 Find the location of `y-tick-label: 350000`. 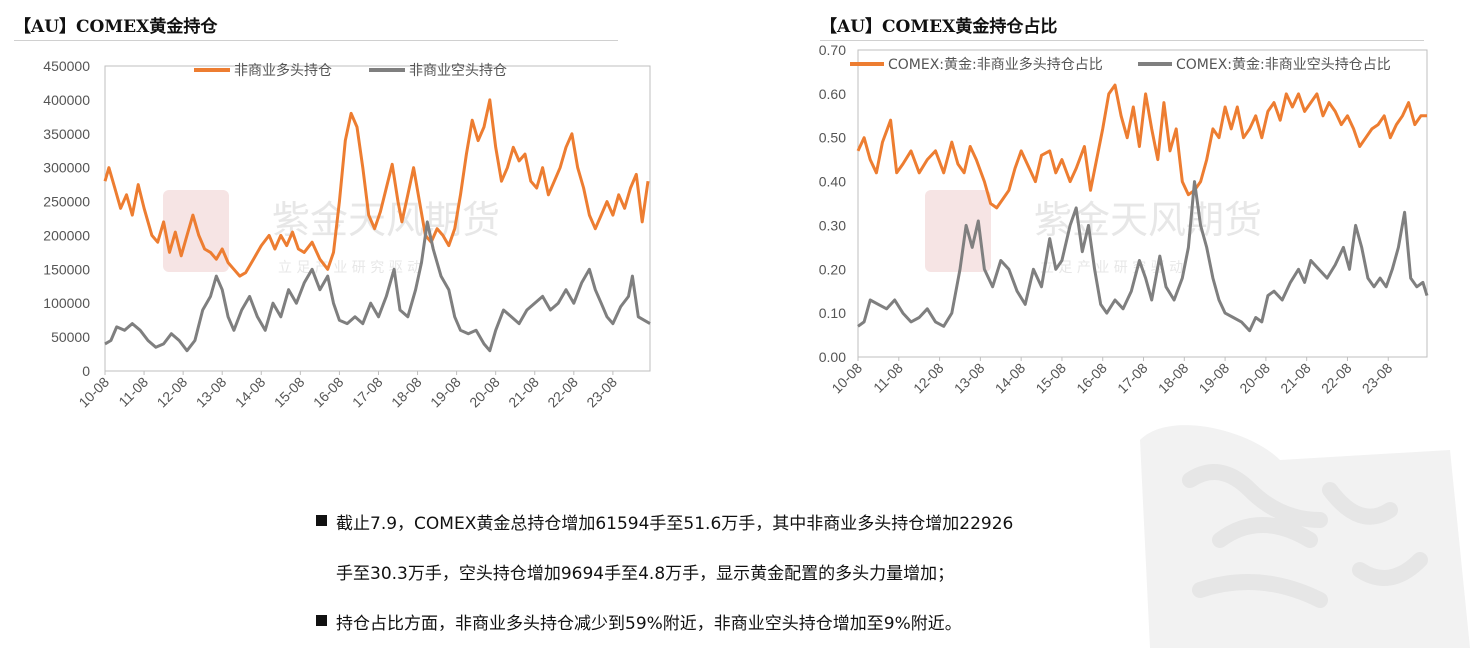

y-tick-label: 350000 is located at coordinates (66, 134).